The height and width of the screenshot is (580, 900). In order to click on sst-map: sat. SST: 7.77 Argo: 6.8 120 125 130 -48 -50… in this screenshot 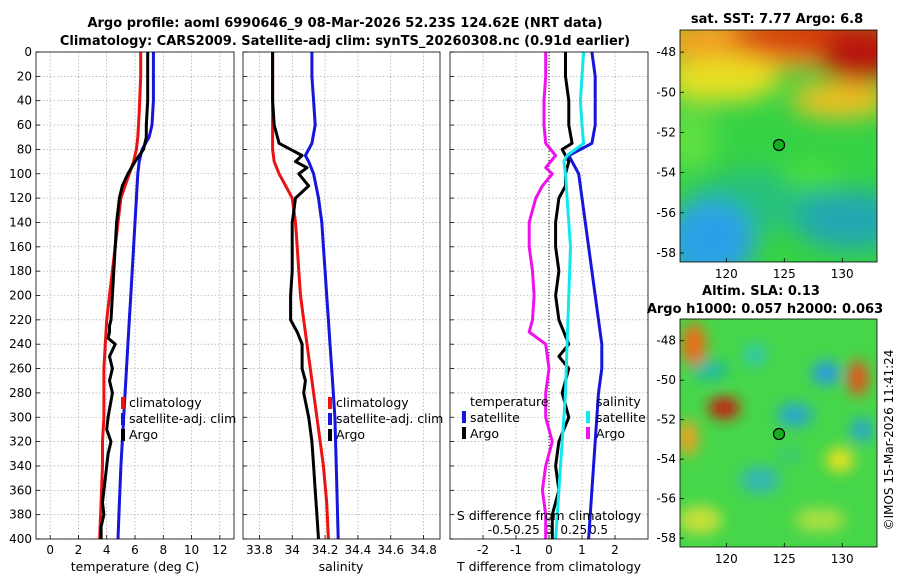, I will do `click(767, 146)`.